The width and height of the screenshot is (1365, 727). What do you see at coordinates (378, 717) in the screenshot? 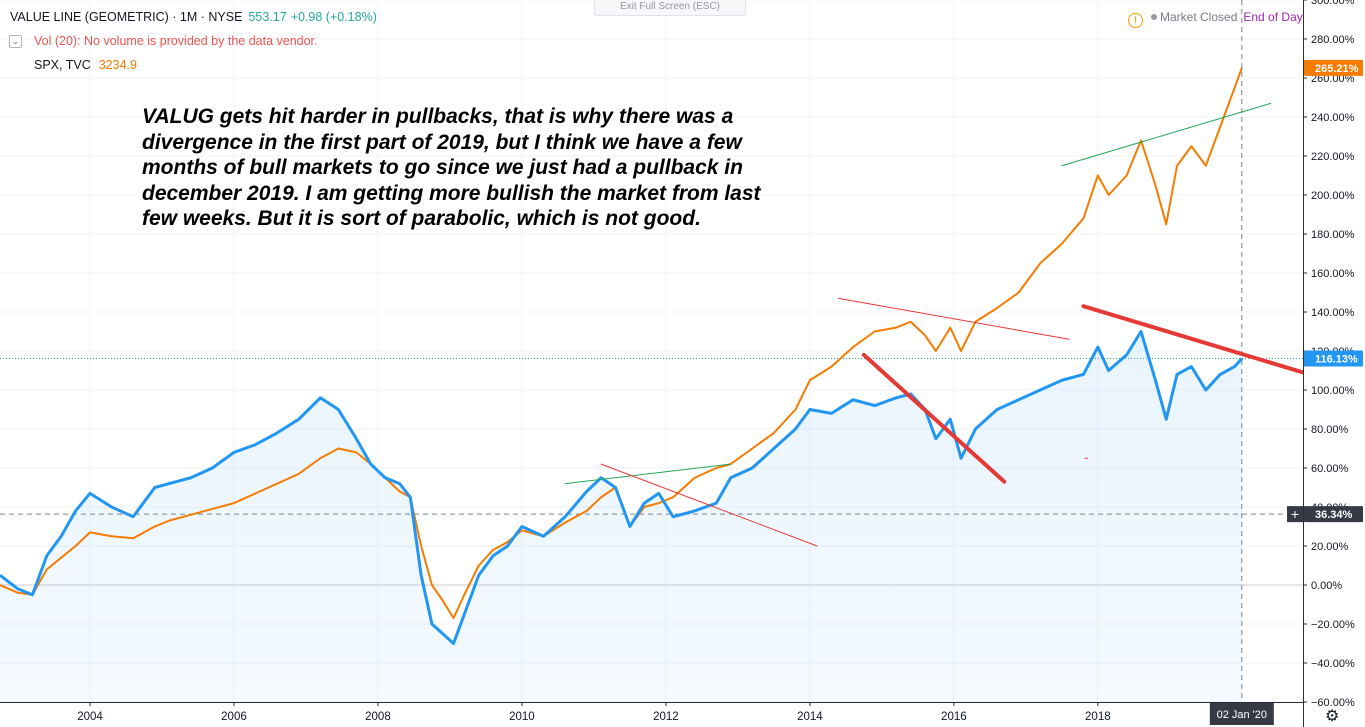
I see `x-tick-label: 2008` at bounding box center [378, 717].